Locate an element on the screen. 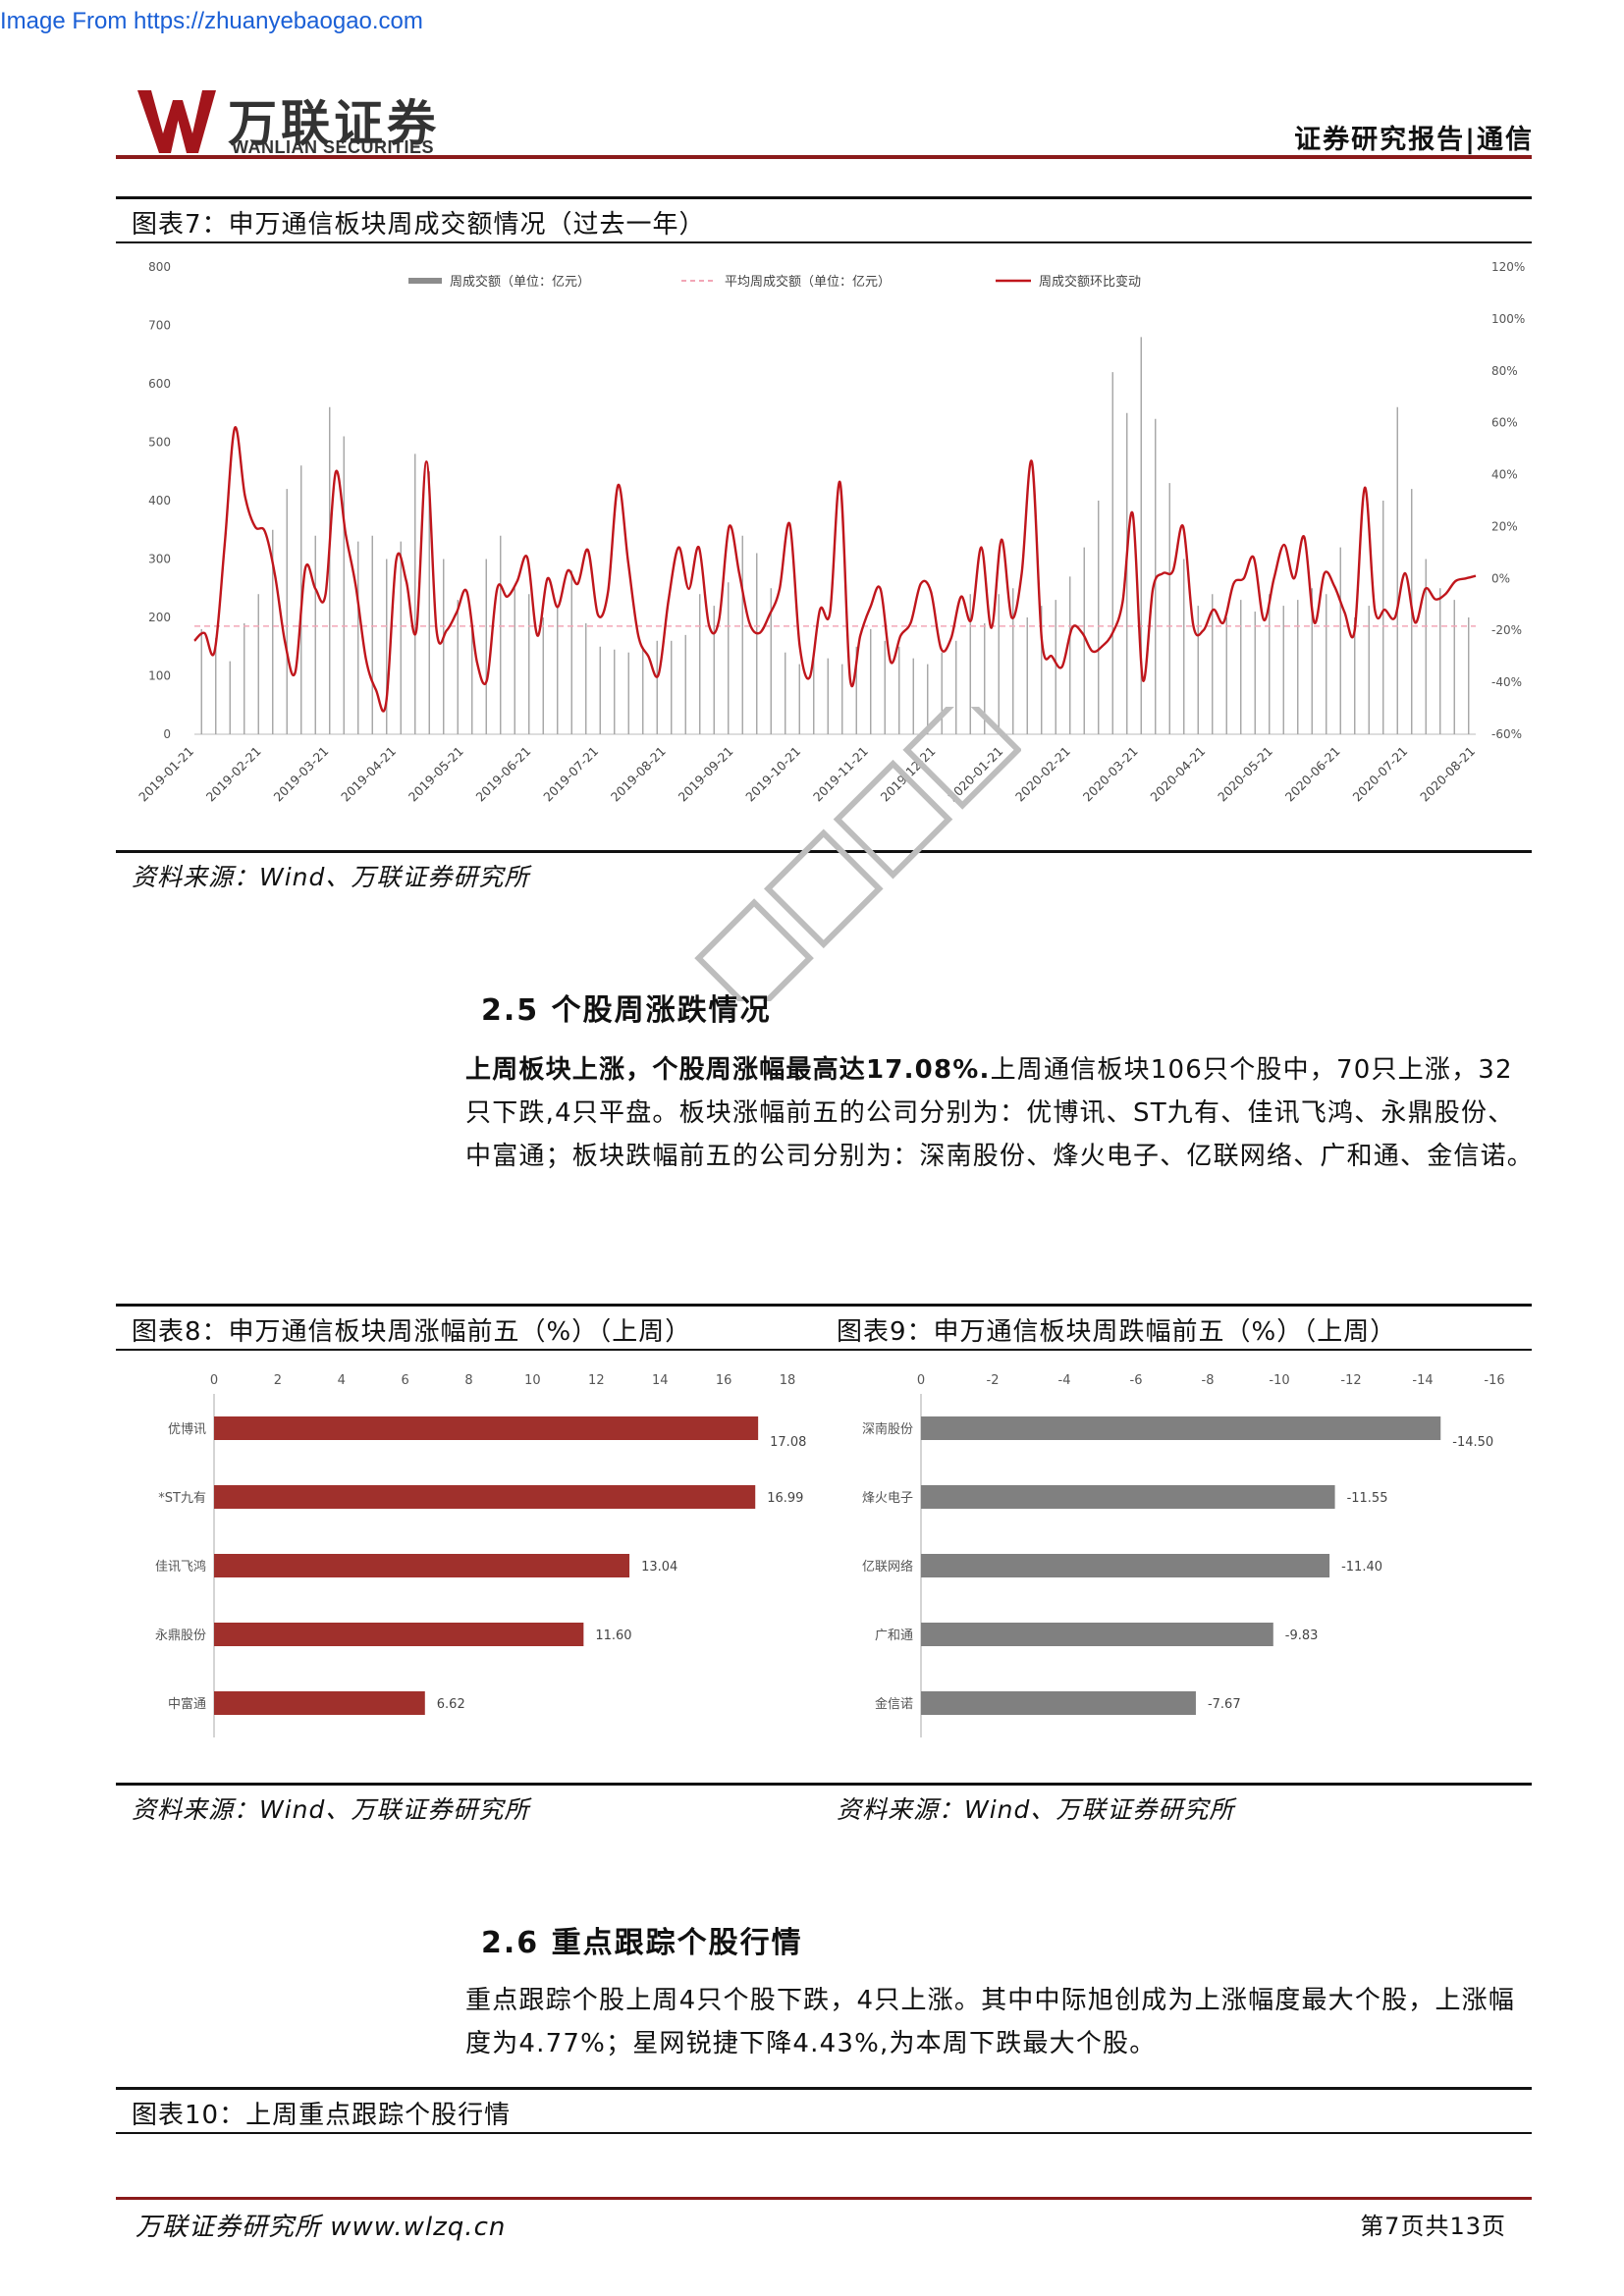  figure9-tick: -12 is located at coordinates (1350, 1380).